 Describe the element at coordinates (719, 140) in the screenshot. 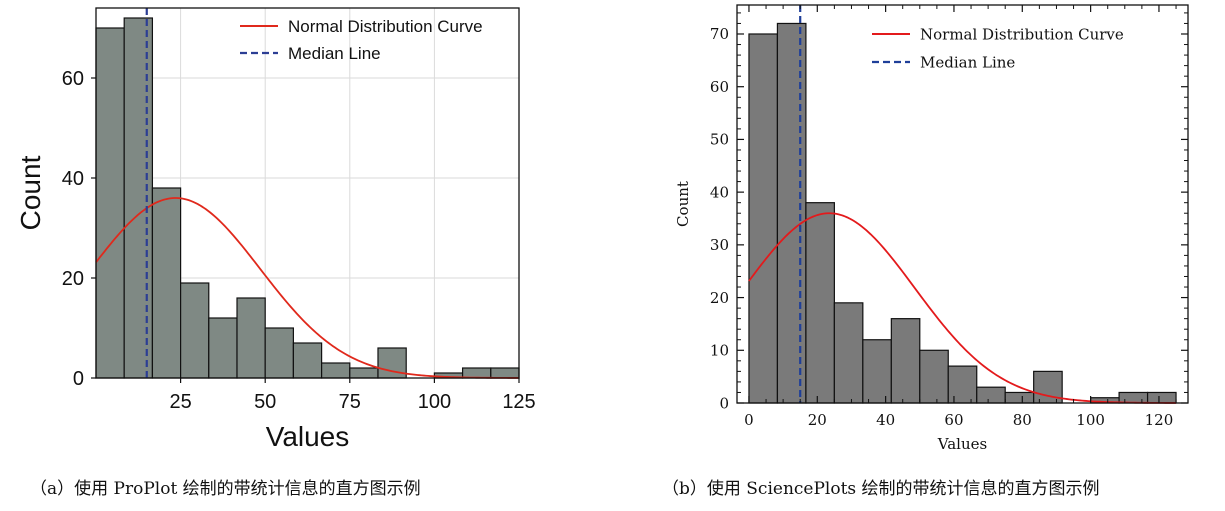

I see `y-tick-label: 50` at that location.